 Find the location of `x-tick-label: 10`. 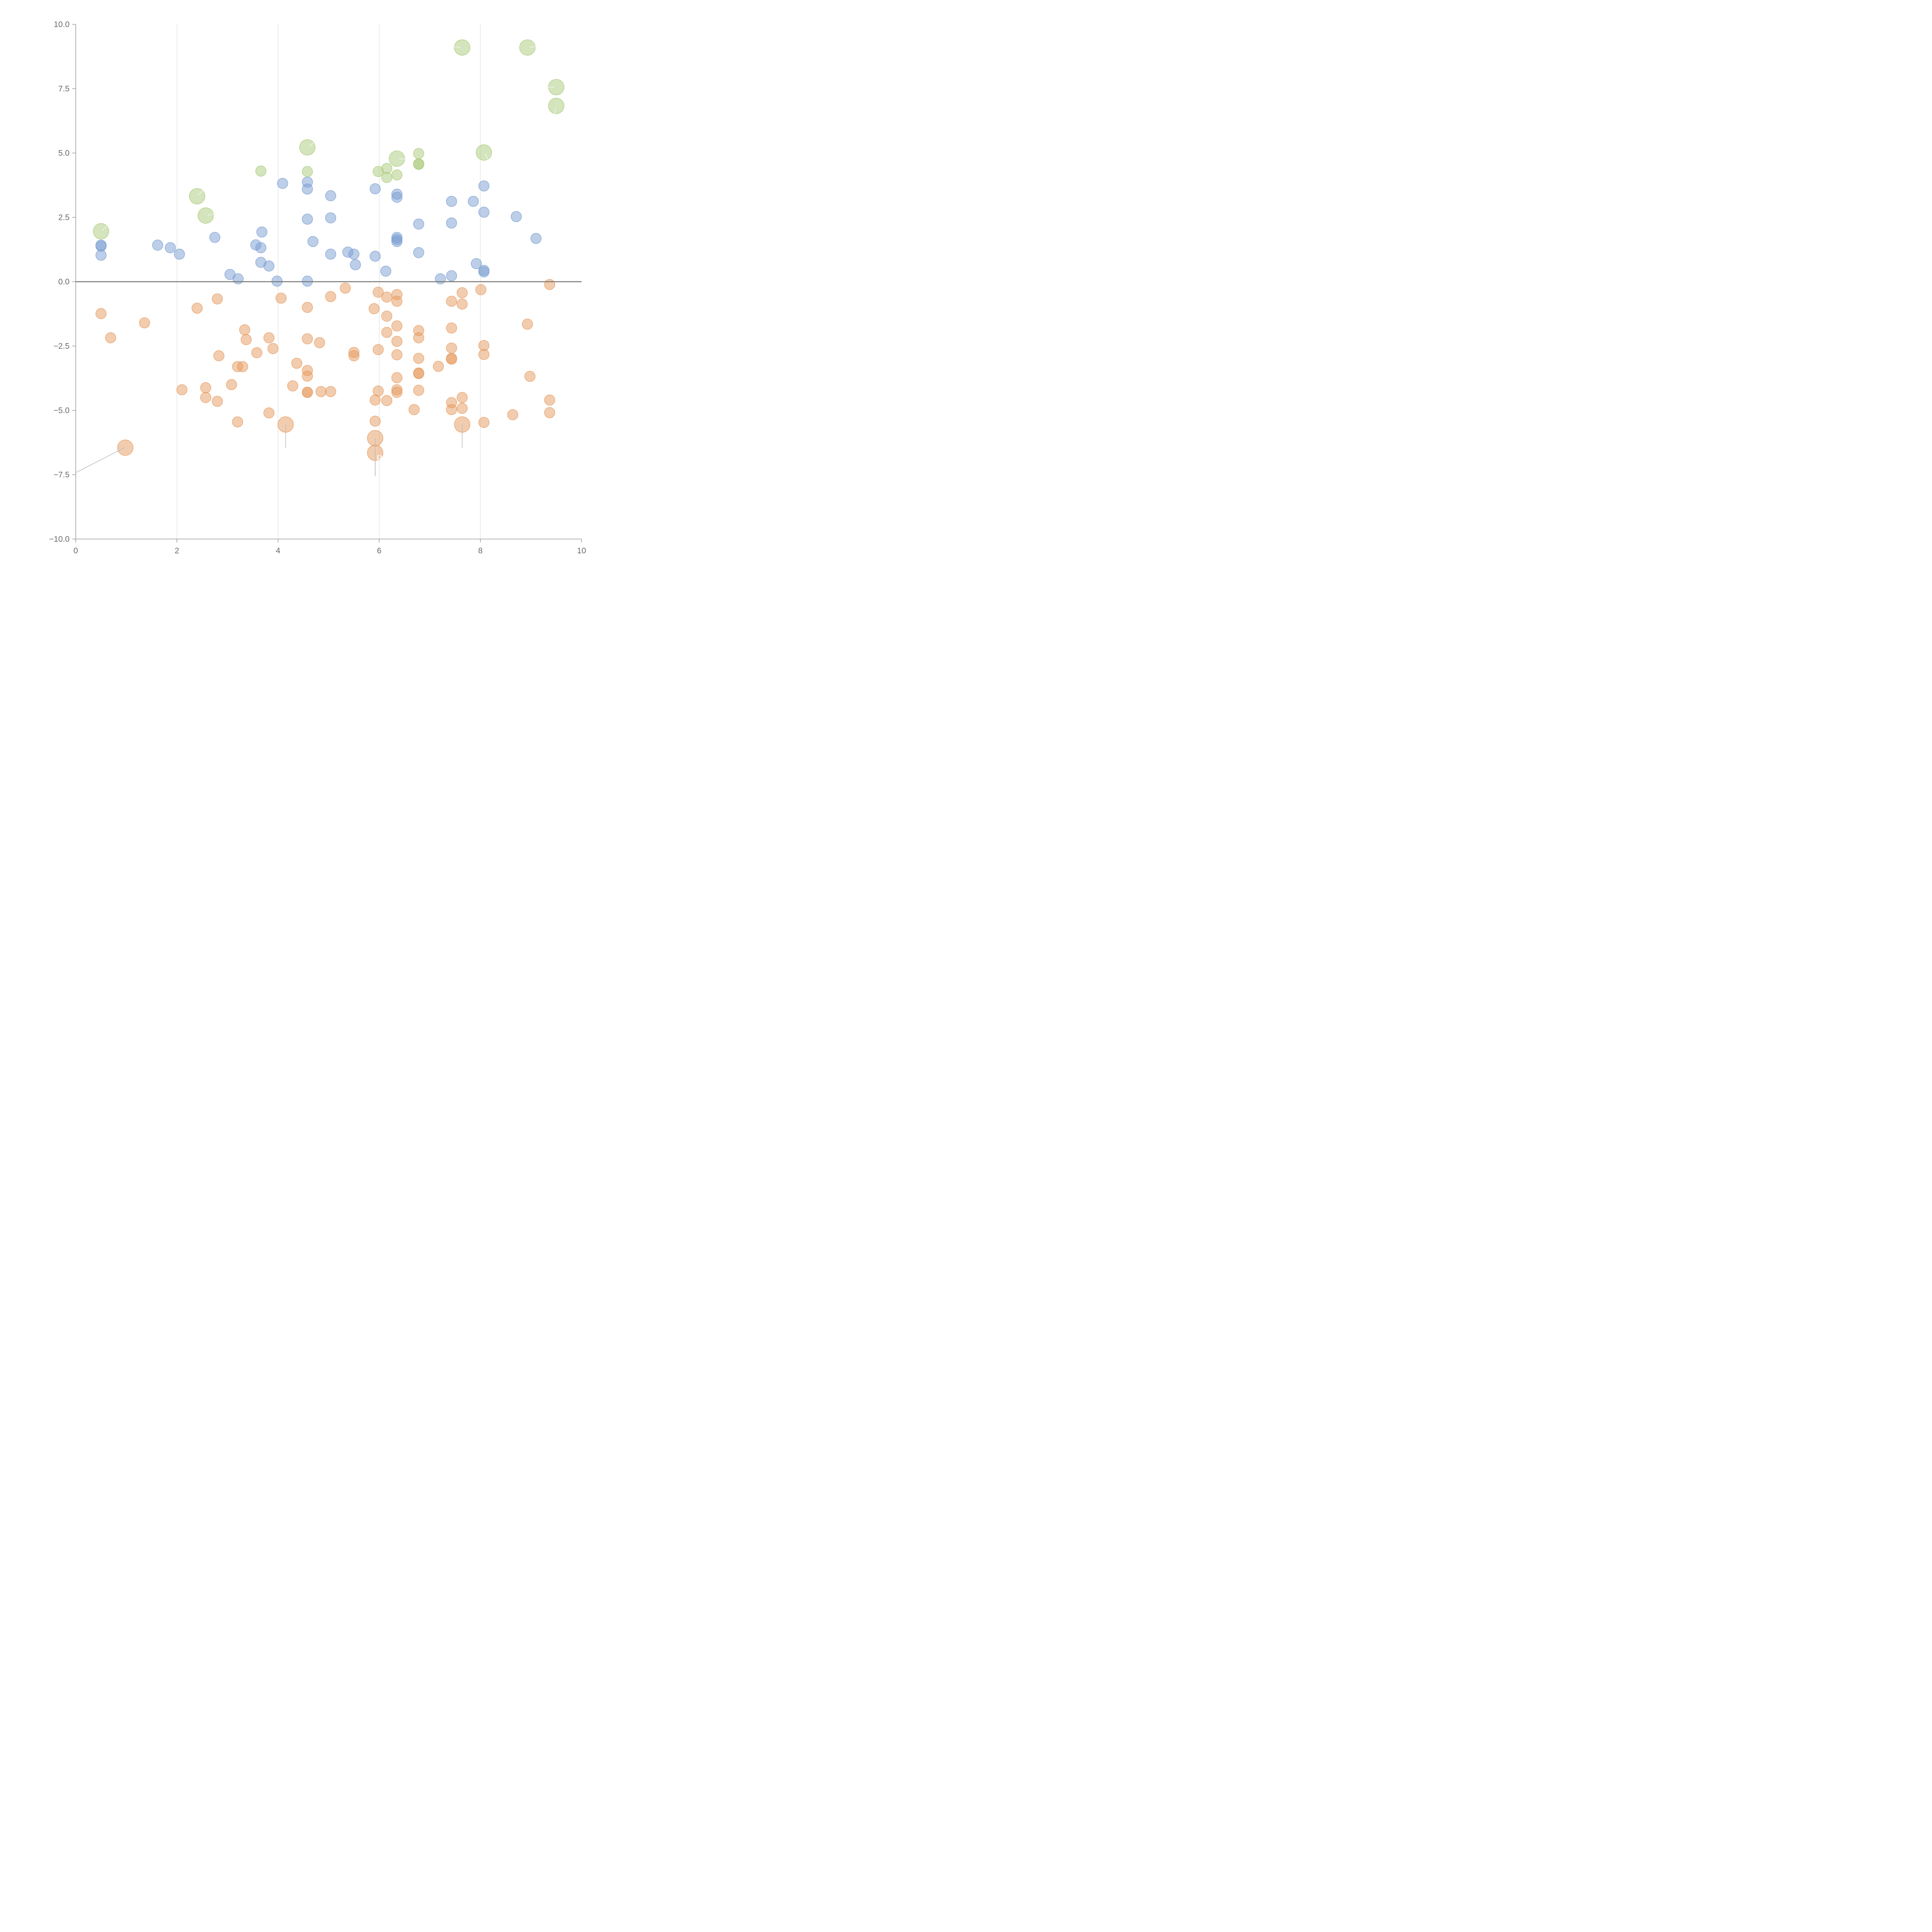

x-tick-label: 10 is located at coordinates (581, 550).